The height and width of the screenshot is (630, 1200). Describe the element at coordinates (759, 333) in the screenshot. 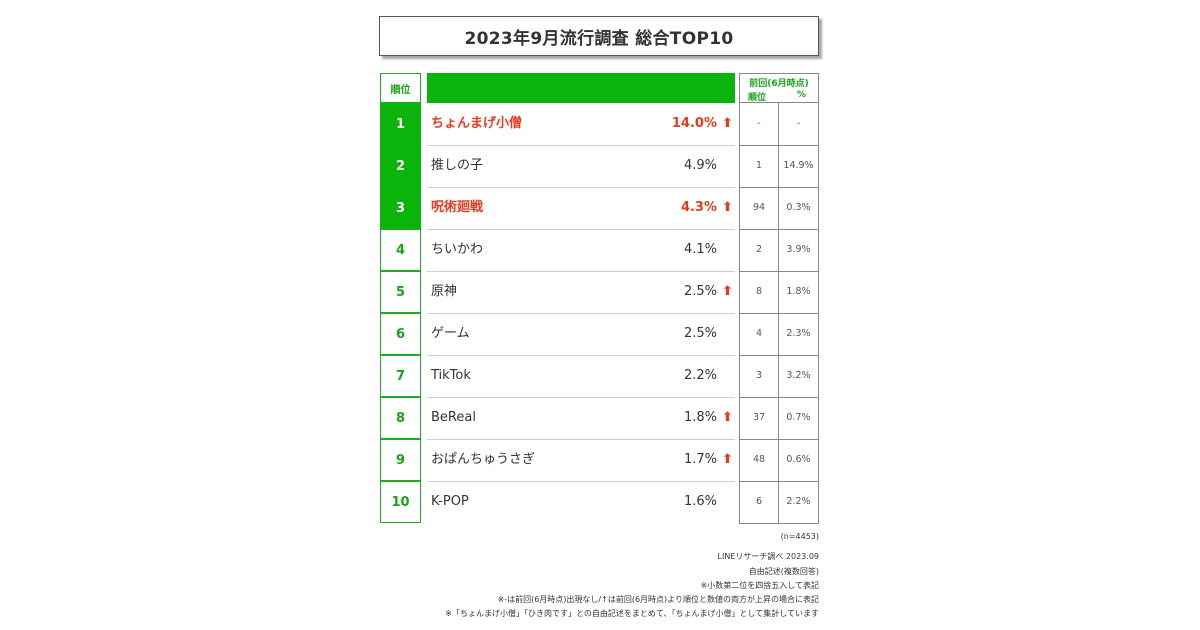

I see `previous-rank: 4` at that location.